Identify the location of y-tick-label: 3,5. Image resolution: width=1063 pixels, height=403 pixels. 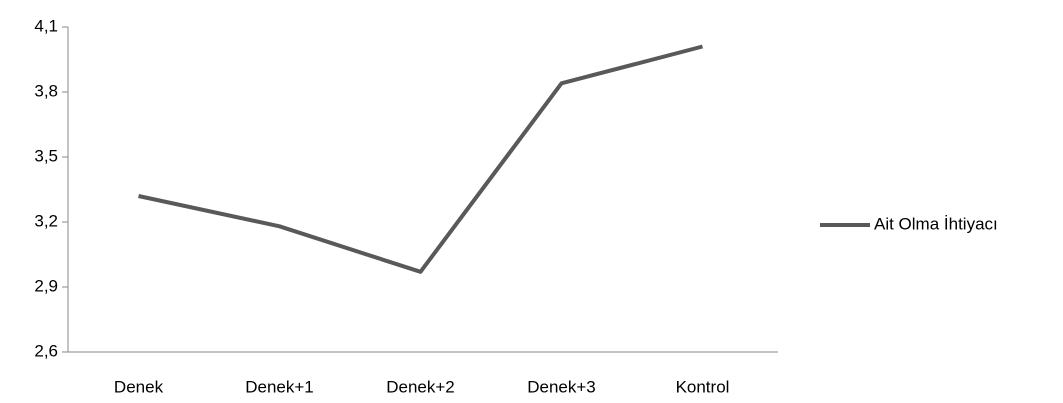
(46, 155).